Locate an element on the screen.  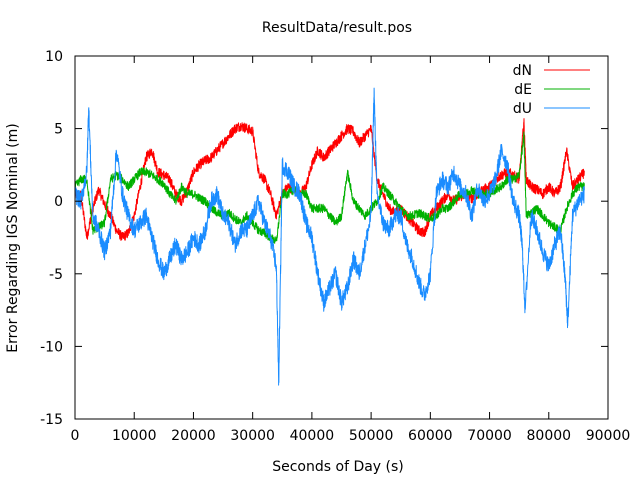
chart-title: ResultData/result.pos is located at coordinates (337, 28).